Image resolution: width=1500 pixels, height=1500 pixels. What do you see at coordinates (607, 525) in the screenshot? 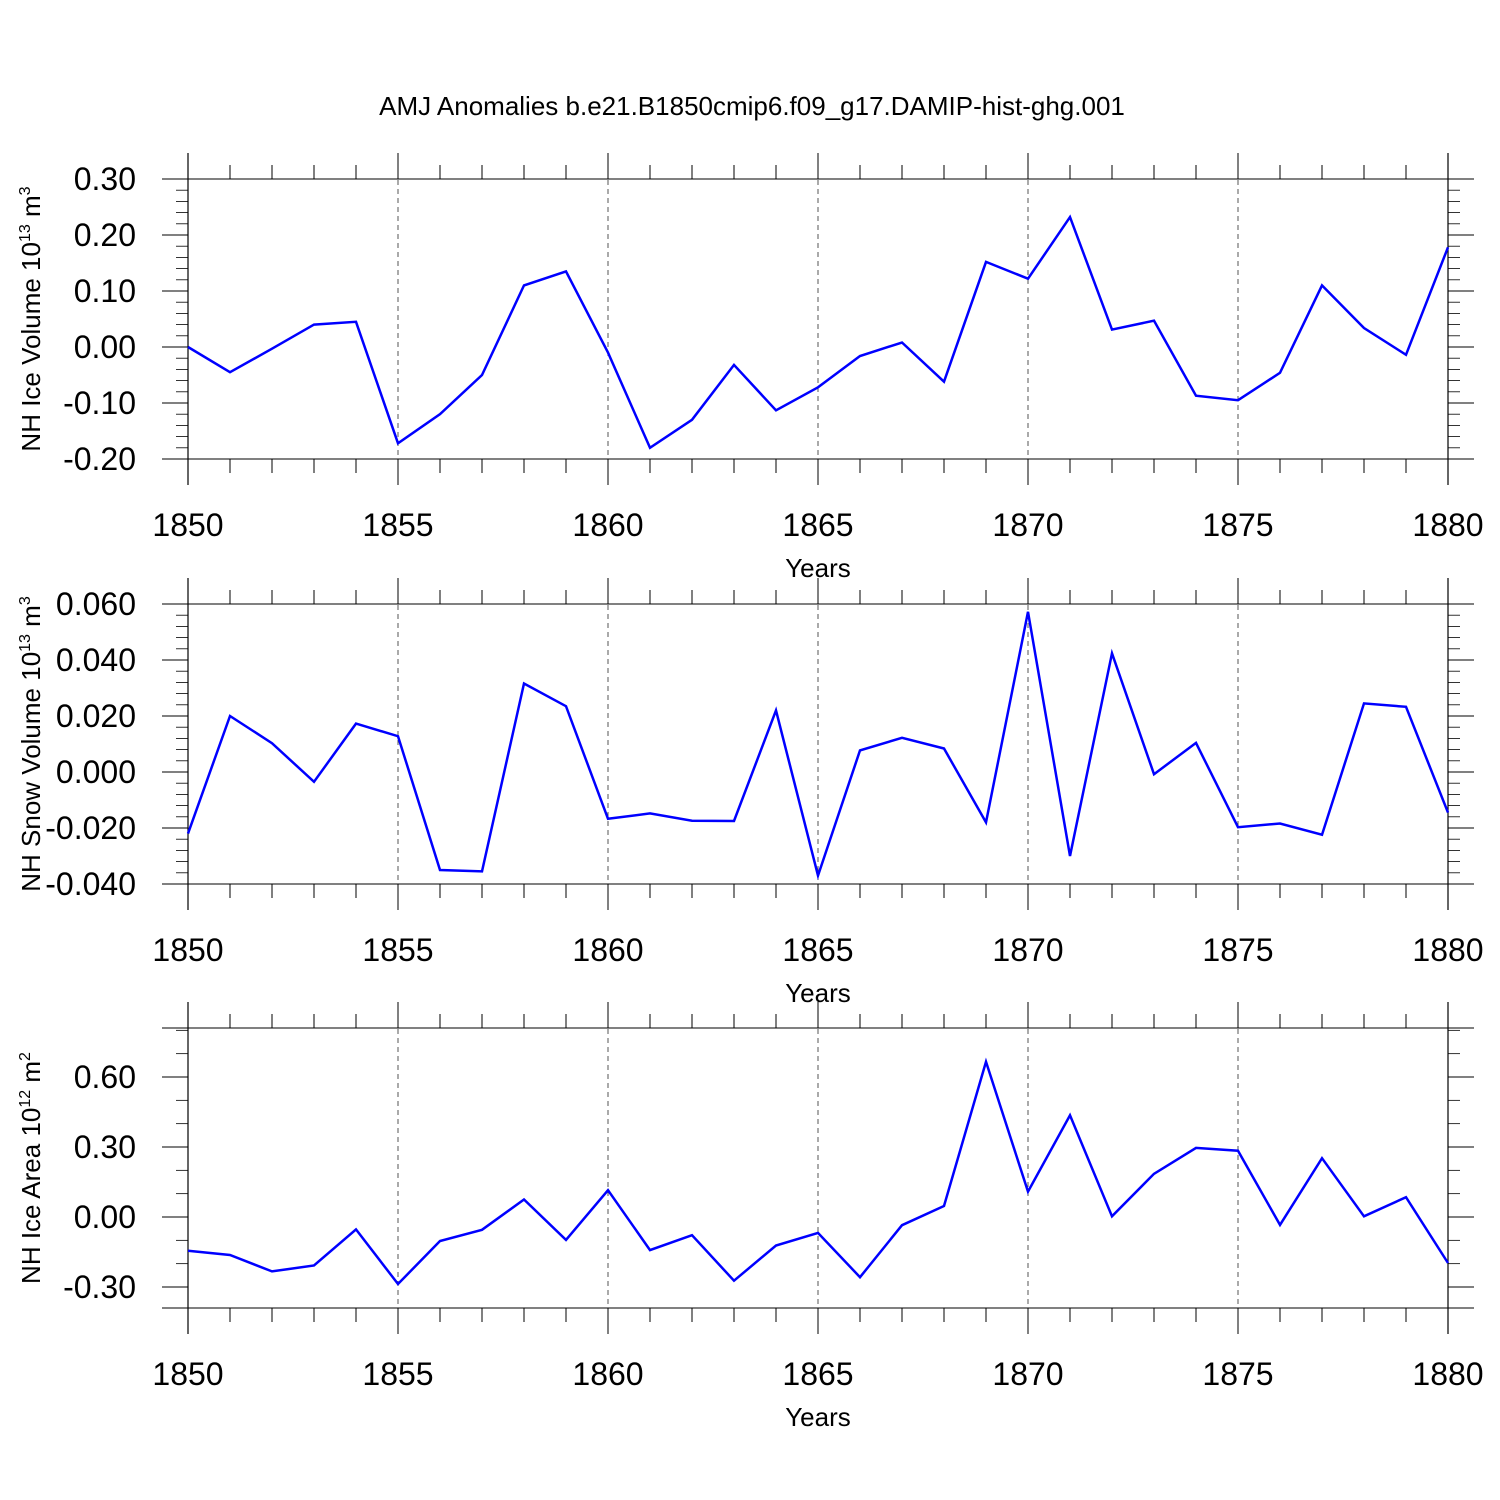
I see `x-tick-label: 1860` at bounding box center [607, 525].